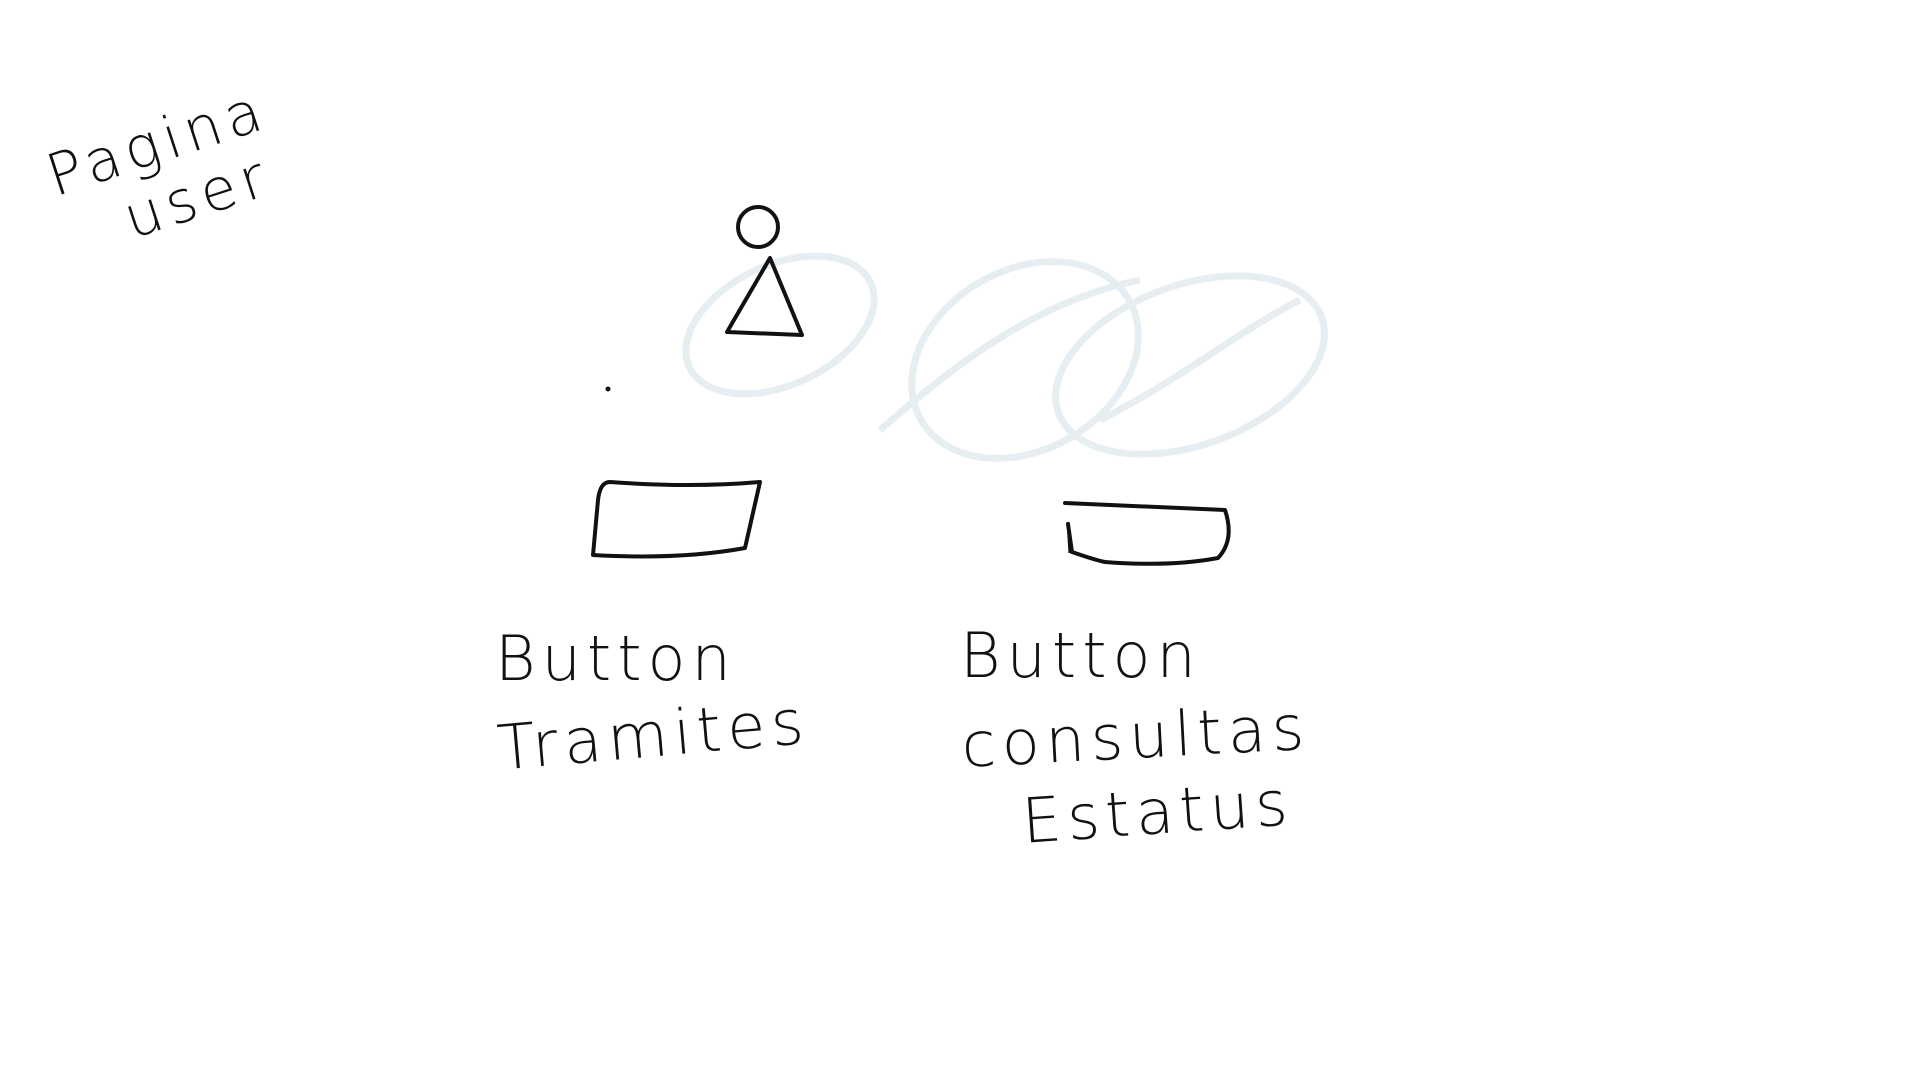  What do you see at coordinates (1157, 812) in the screenshot?
I see `consultas-label-line3: Estatus` at bounding box center [1157, 812].